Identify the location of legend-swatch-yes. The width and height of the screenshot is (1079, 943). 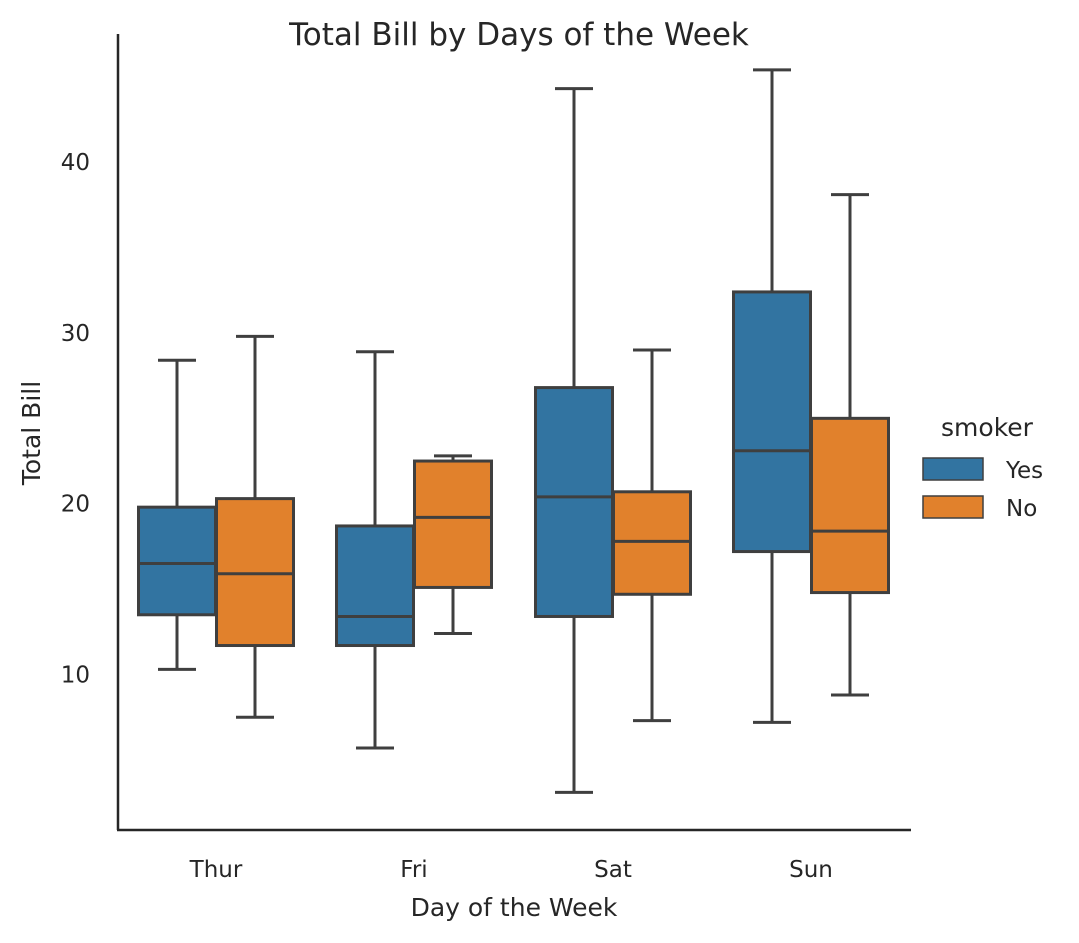
(953, 469).